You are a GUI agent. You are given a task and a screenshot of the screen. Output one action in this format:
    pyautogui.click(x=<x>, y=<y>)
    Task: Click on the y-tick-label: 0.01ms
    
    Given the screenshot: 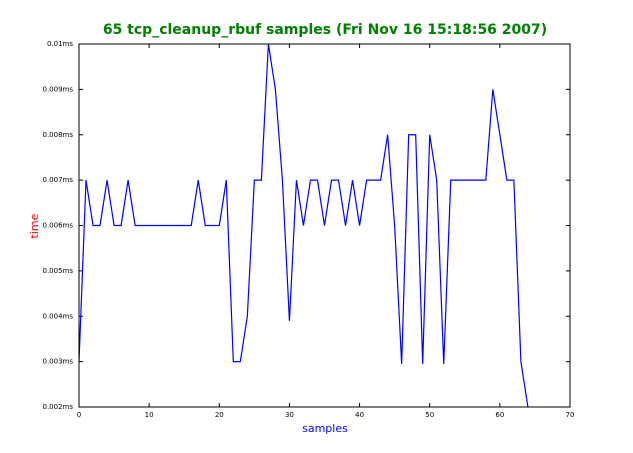 What is the action you would take?
    pyautogui.click(x=60, y=44)
    